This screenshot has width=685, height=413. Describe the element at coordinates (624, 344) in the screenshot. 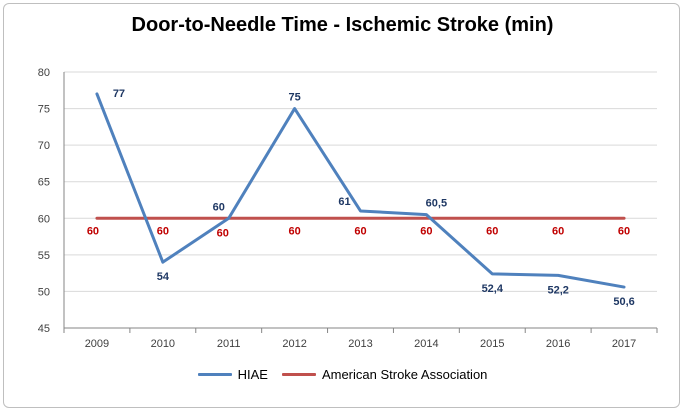

I see `x-tick-label: 2017` at that location.